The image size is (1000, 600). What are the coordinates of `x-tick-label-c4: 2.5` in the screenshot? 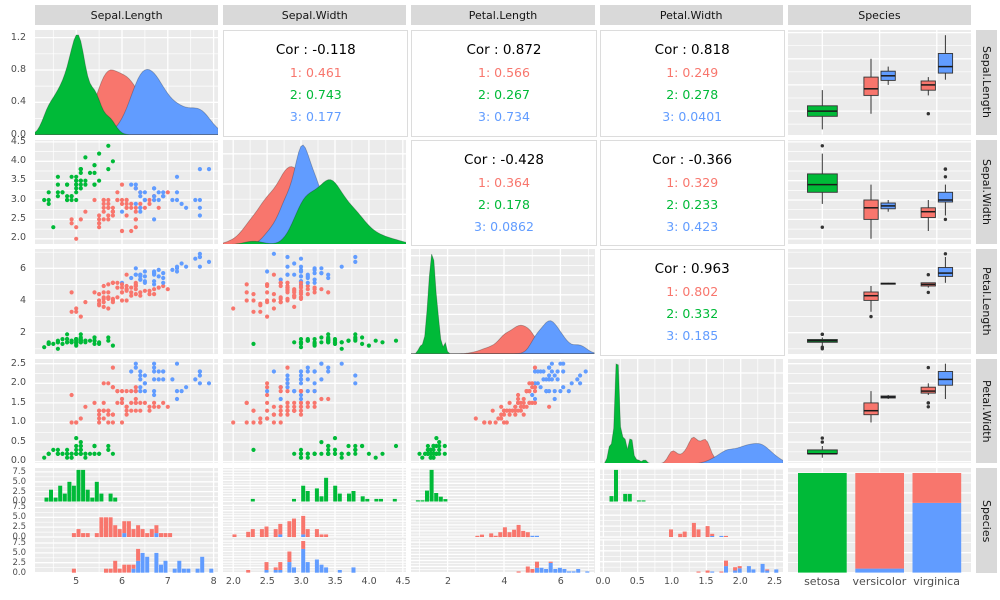 It's located at (775, 581).